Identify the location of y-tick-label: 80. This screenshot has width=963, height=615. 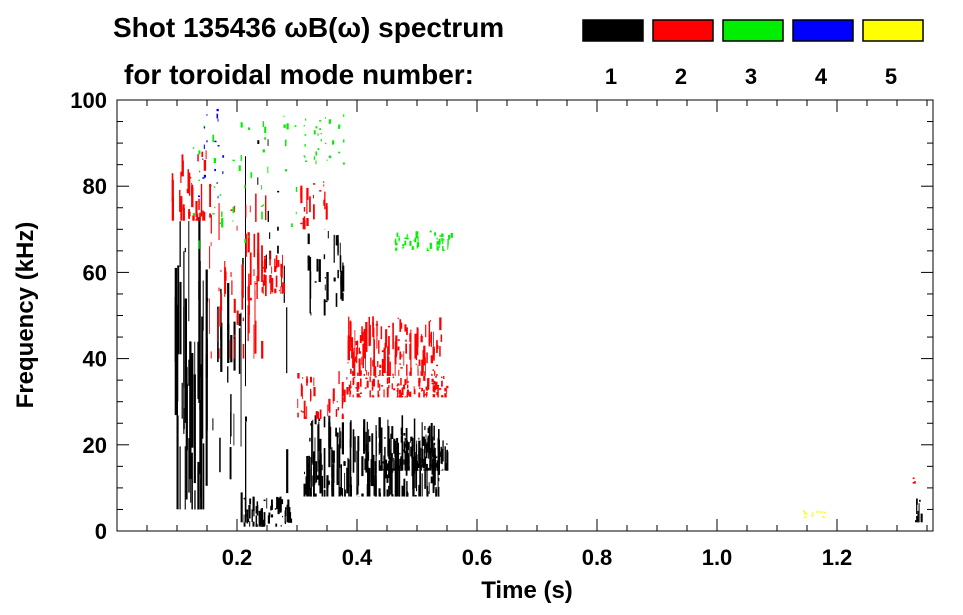
(95, 186).